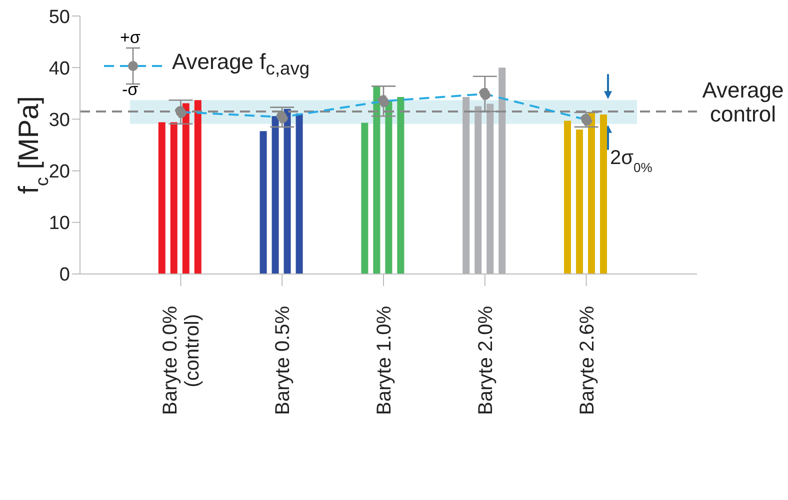 Image resolution: width=788 pixels, height=500 pixels. What do you see at coordinates (241, 63) in the screenshot?
I see `legend-label: Average f$_{c,avg}$` at bounding box center [241, 63].